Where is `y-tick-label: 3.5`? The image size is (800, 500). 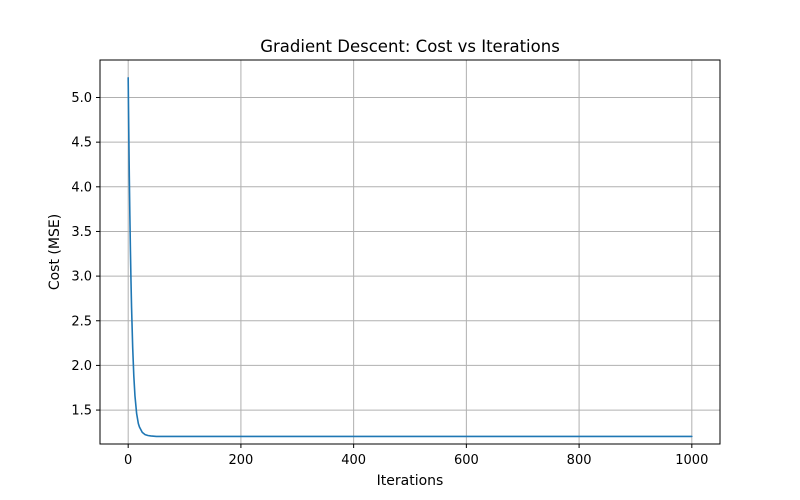 y-tick-label: 3.5 is located at coordinates (81, 232).